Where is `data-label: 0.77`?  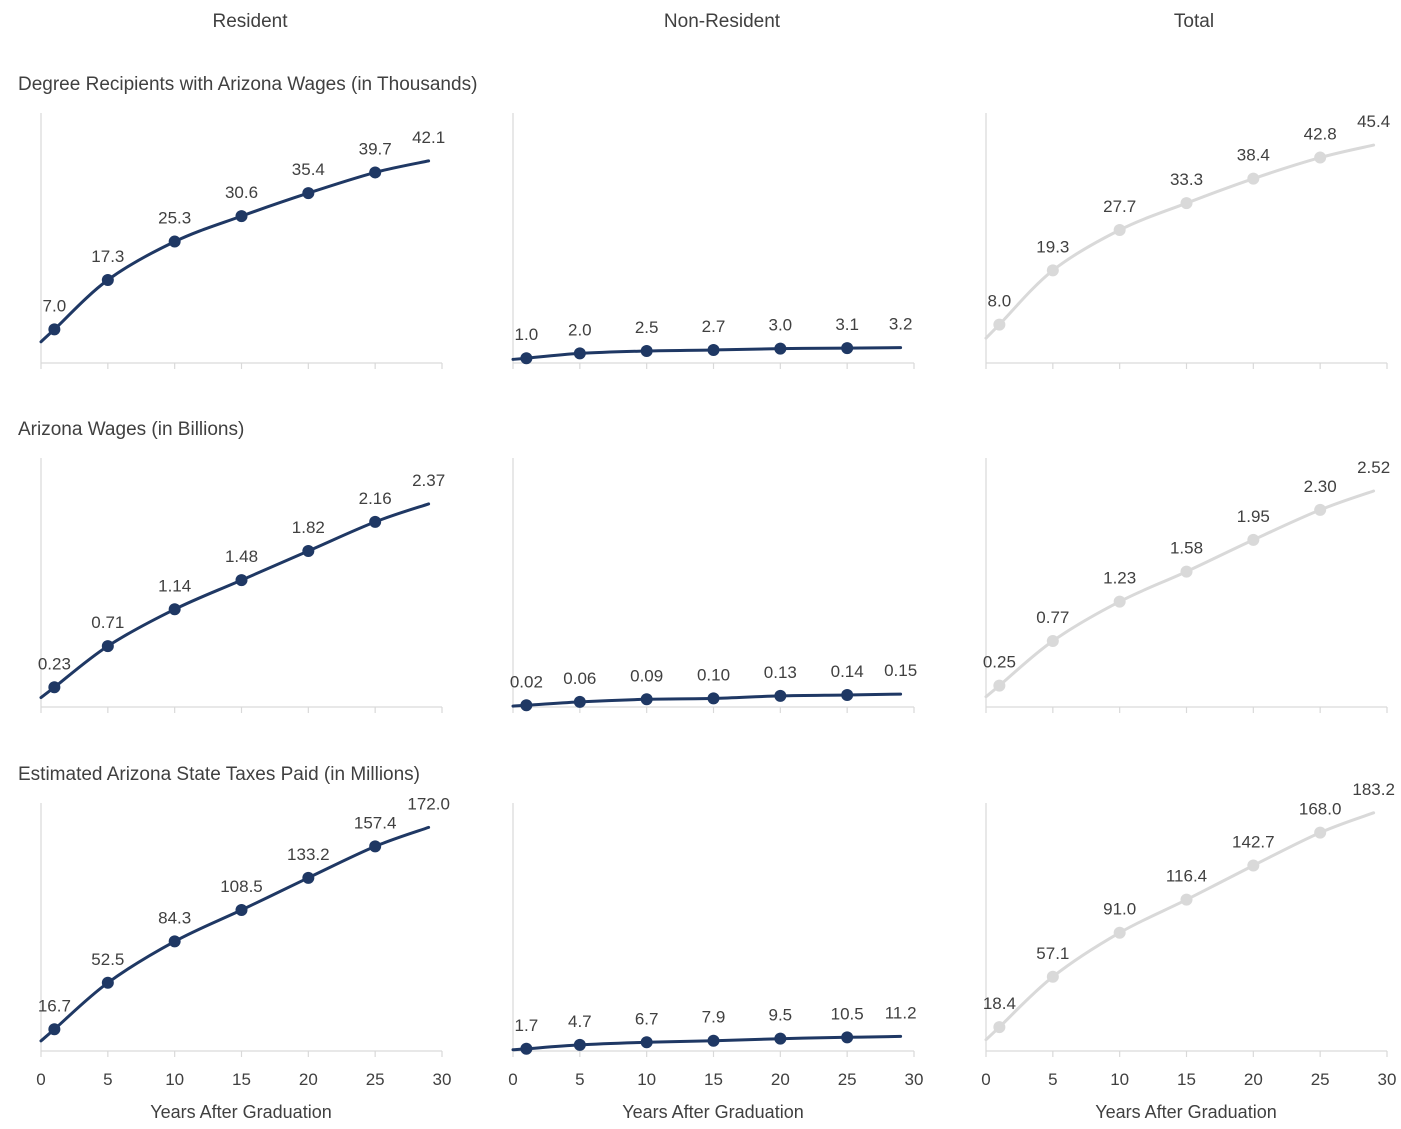 data-label: 0.77 is located at coordinates (1052, 617).